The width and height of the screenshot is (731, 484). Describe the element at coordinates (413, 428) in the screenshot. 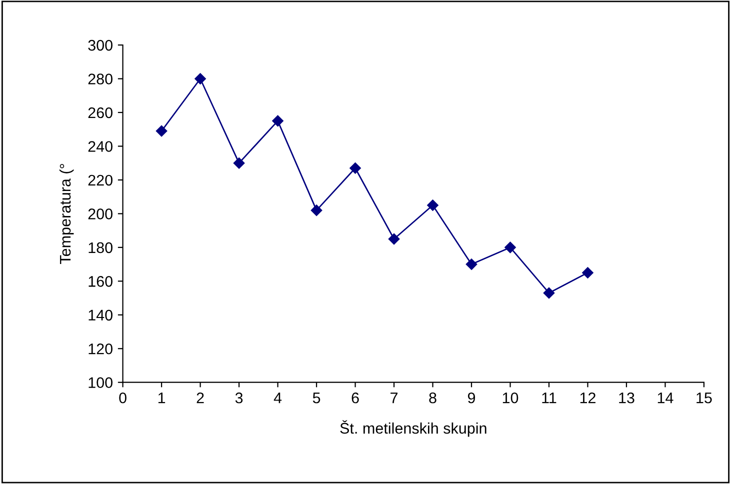

I see `x-axis-title: Št. metilenskih skupin` at that location.